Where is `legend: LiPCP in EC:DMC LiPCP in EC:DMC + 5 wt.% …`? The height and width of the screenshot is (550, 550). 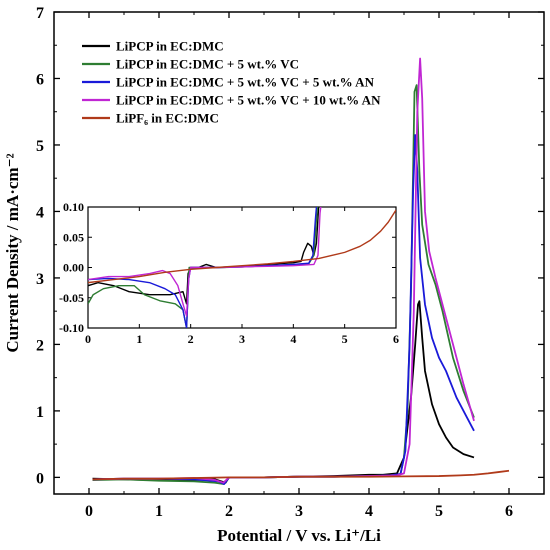
legend: LiPCP in EC:DMC LiPCP in EC:DMC + 5 wt.% … is located at coordinates (231, 82).